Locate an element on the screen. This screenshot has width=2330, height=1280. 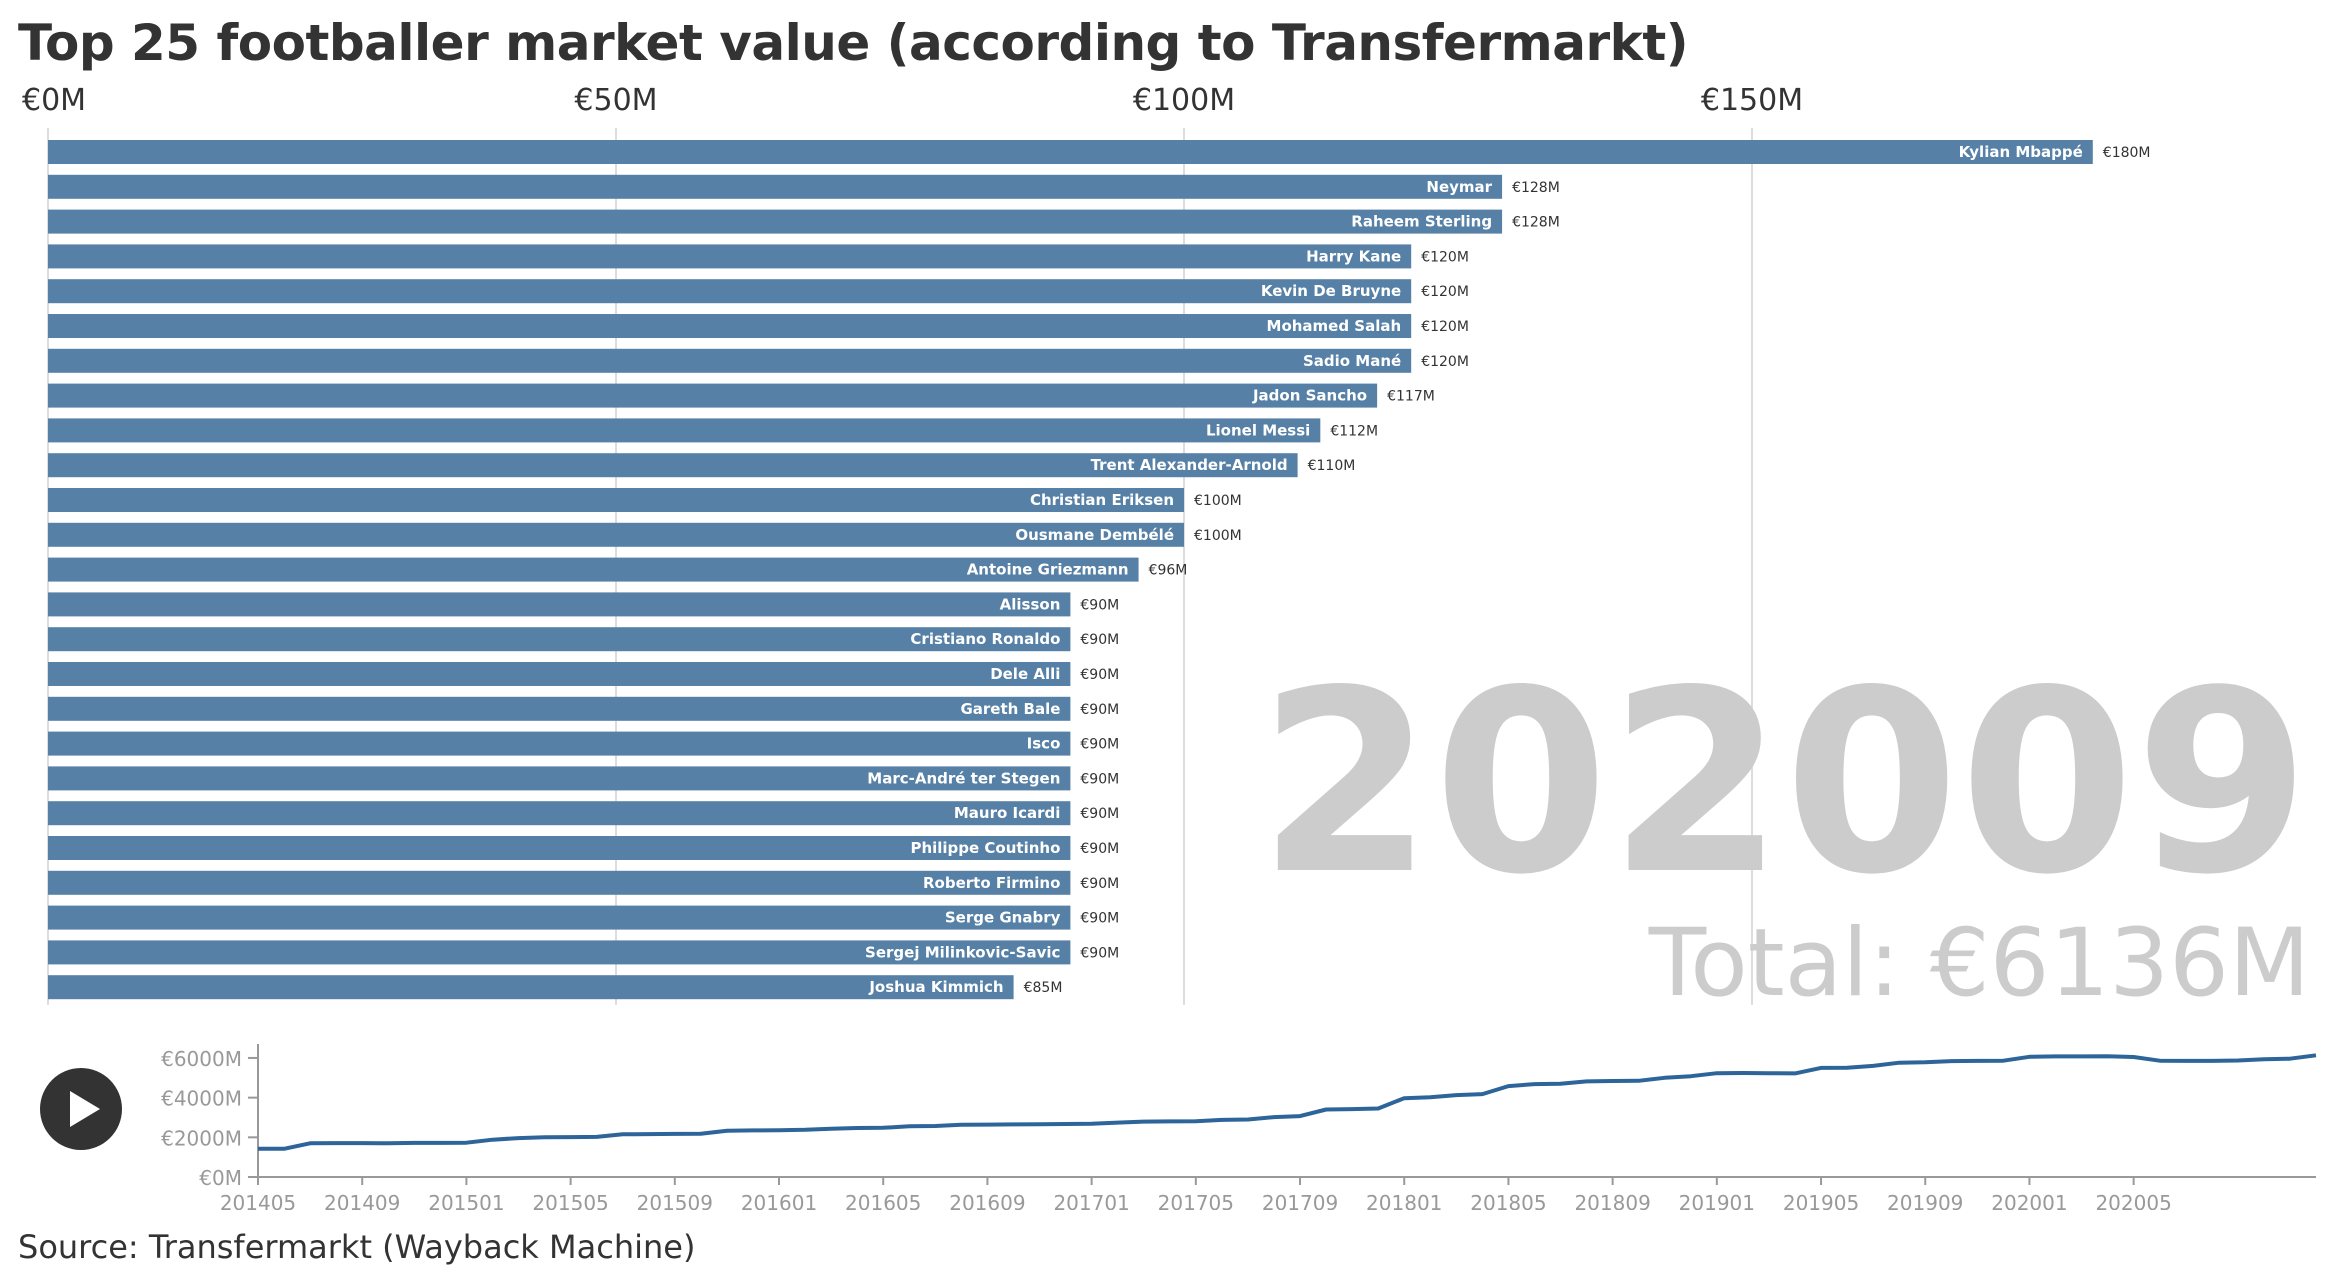
bar-name-label: Marc-André ter Stegen is located at coordinates (963, 778).